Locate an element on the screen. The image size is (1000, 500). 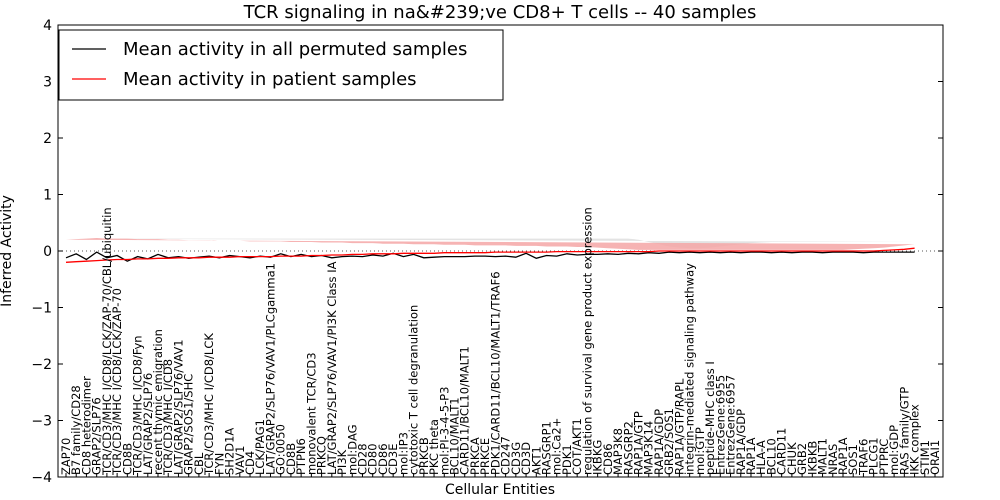
entity-label: SH2D1A is located at coordinates (230, 451).